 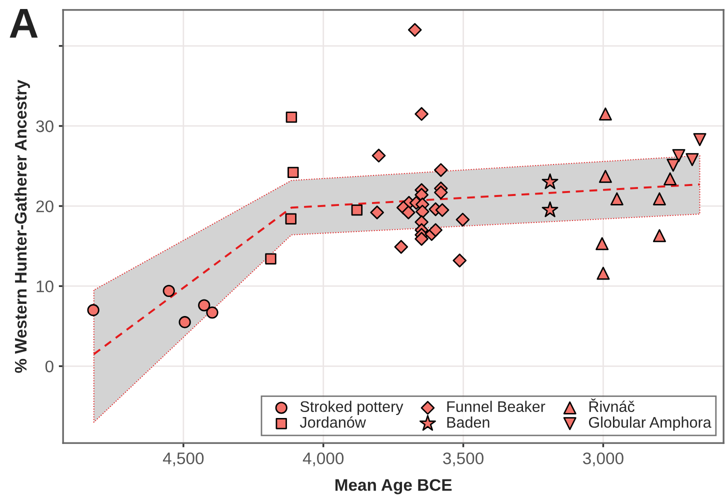 I want to click on legend-label: Baden, so click(x=468, y=422).